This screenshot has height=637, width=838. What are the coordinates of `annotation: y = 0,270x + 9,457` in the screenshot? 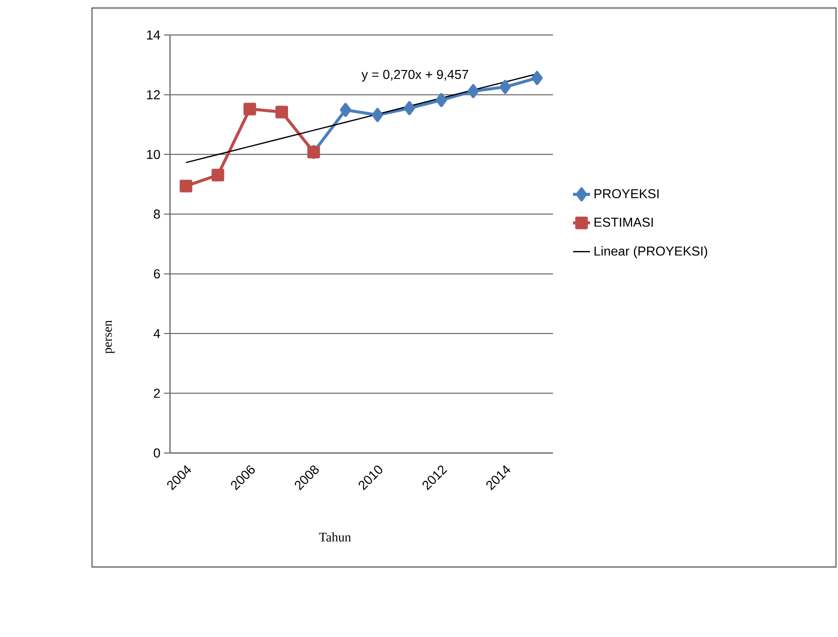 It's located at (415, 76).